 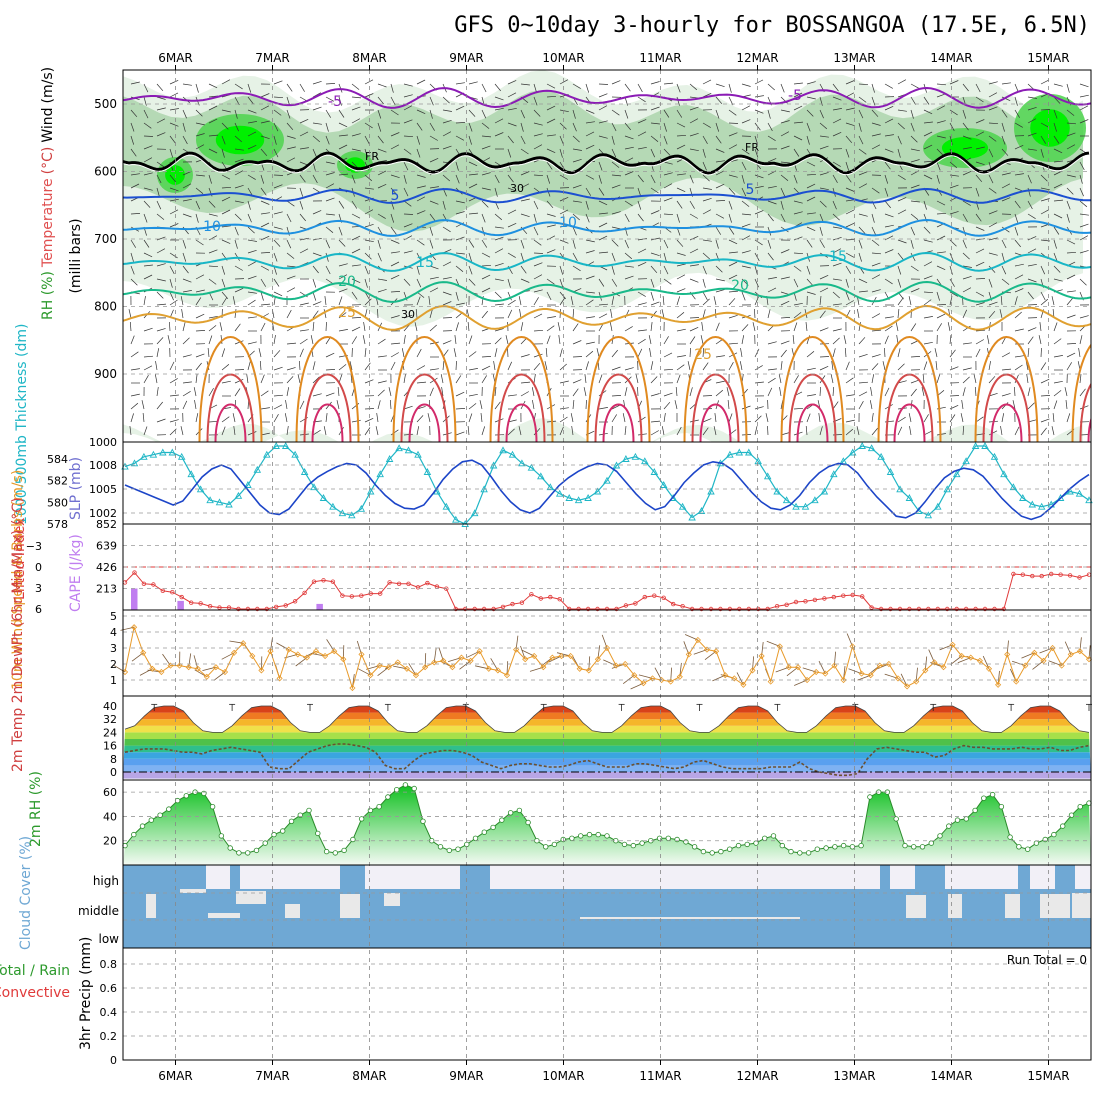 I want to click on rh-area, so click(x=607, y=824).